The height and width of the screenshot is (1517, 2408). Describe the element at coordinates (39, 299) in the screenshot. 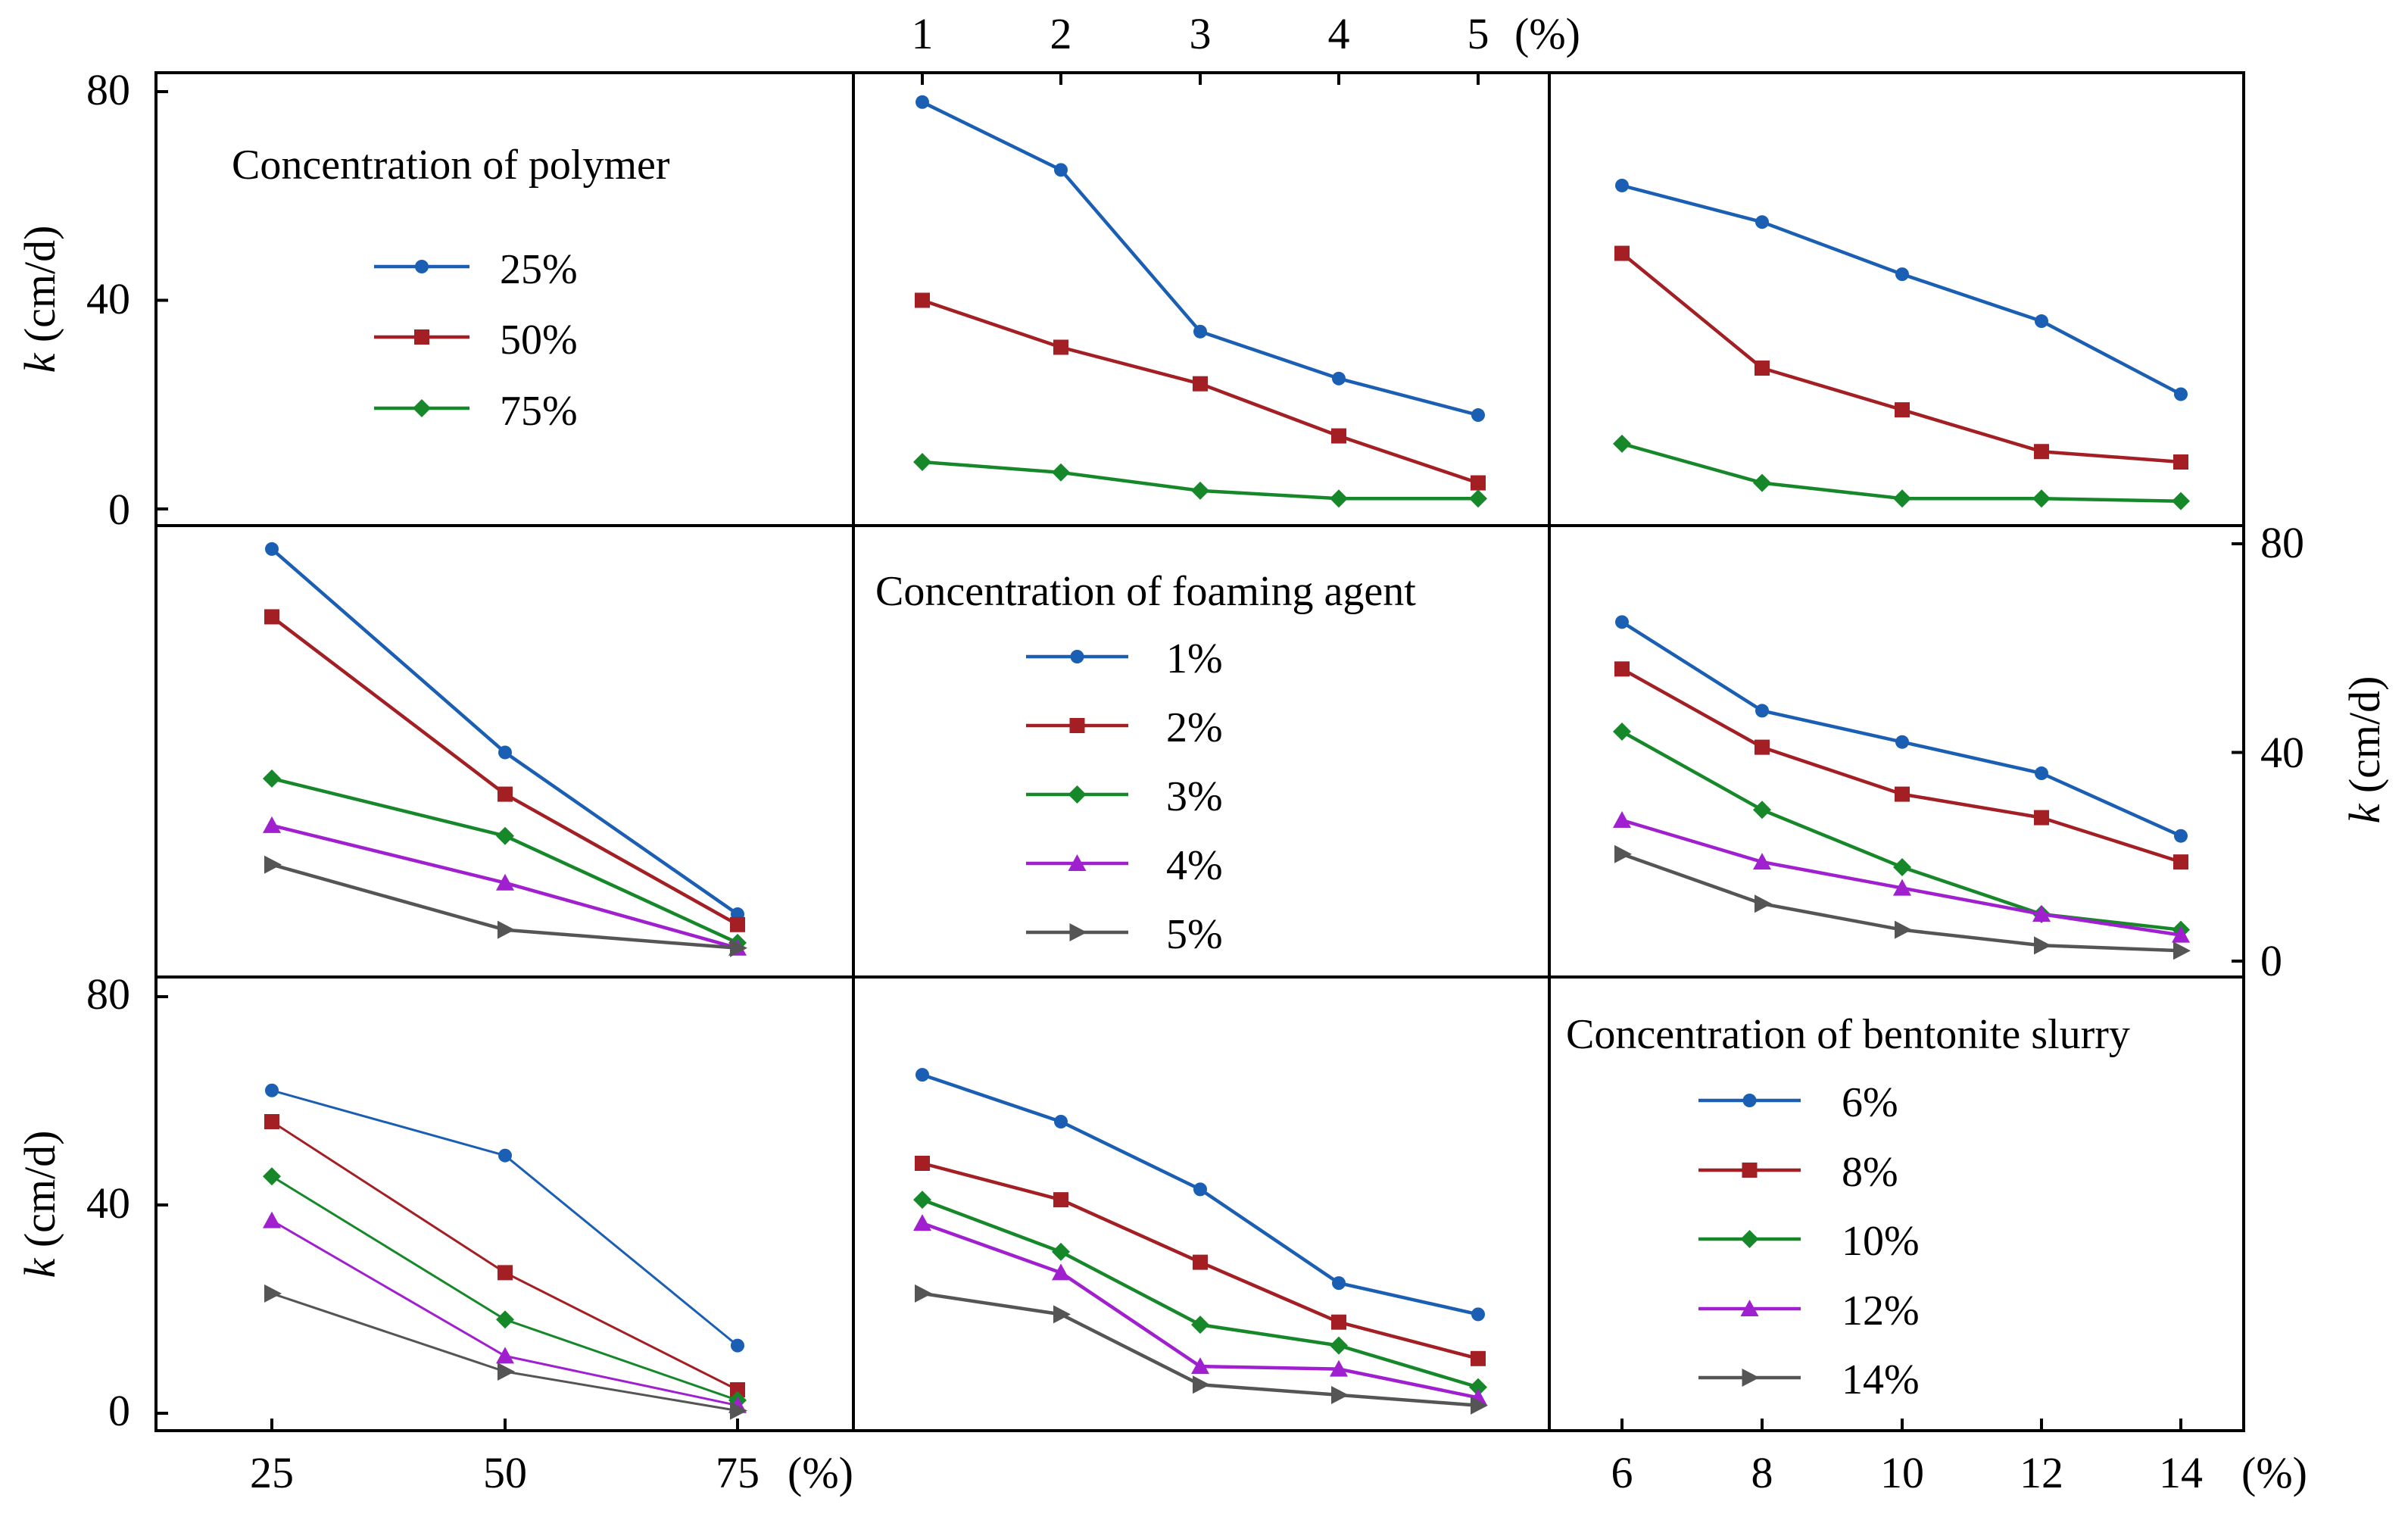

I see `y-axis-label-top: k (cm/d)` at that location.